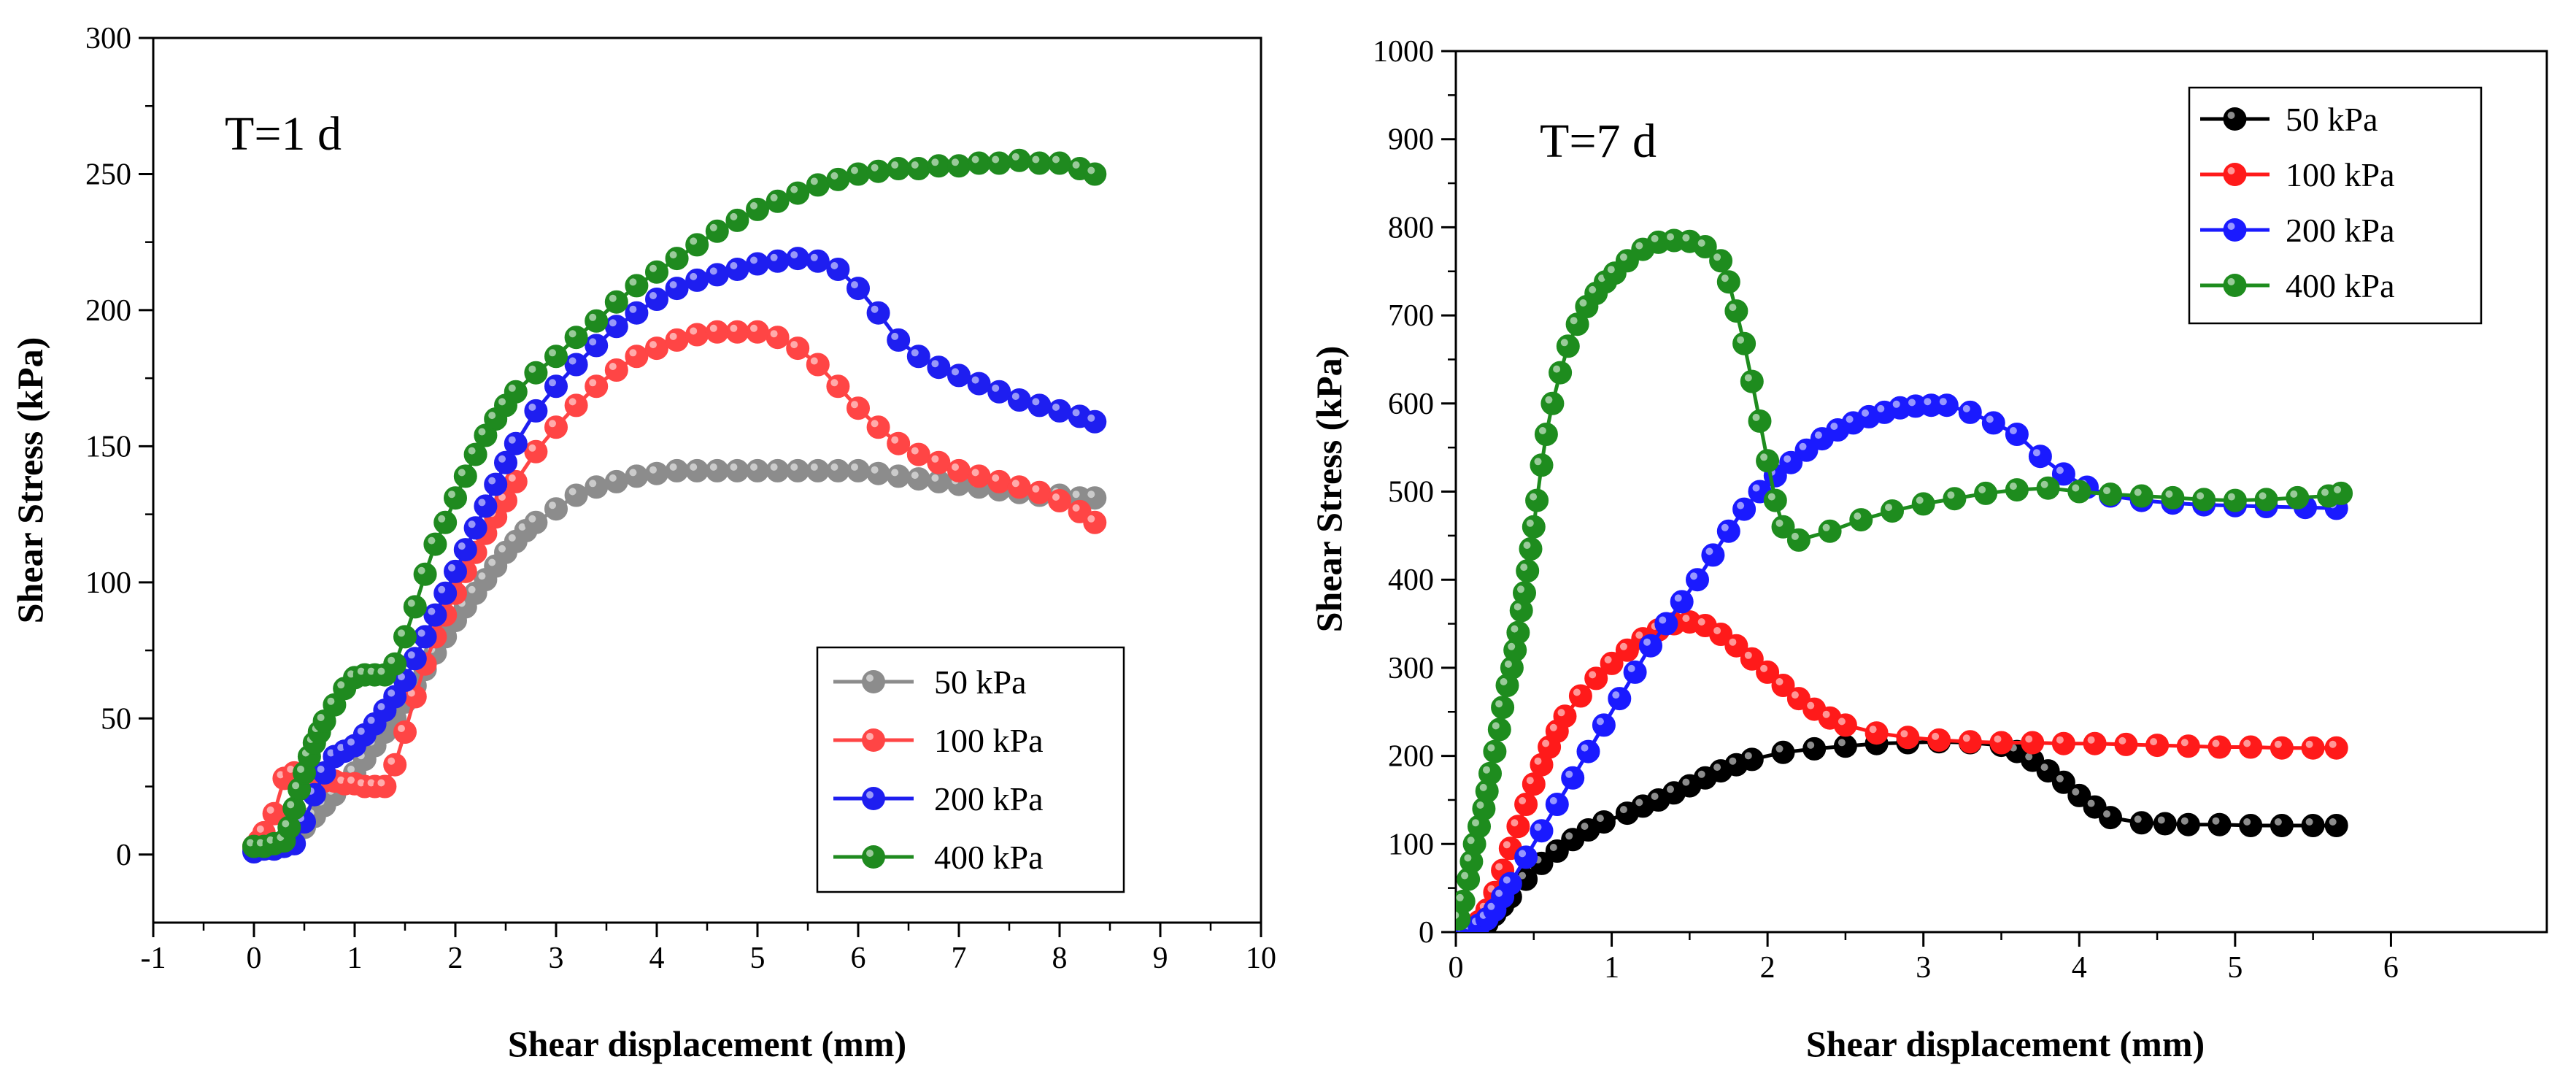 Image resolution: width=2576 pixels, height=1081 pixels. What do you see at coordinates (2340, 231) in the screenshot?
I see `legend-label: 200 kPa` at bounding box center [2340, 231].